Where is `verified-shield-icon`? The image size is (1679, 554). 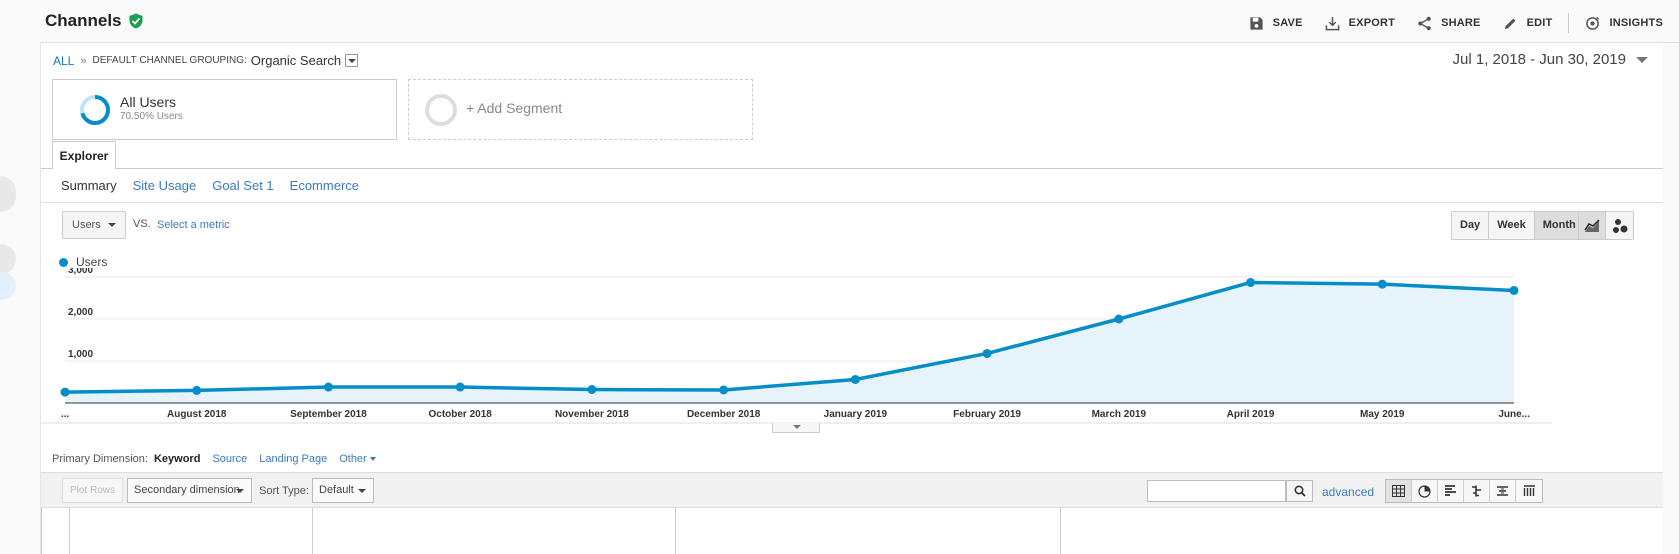
verified-shield-icon is located at coordinates (136, 21).